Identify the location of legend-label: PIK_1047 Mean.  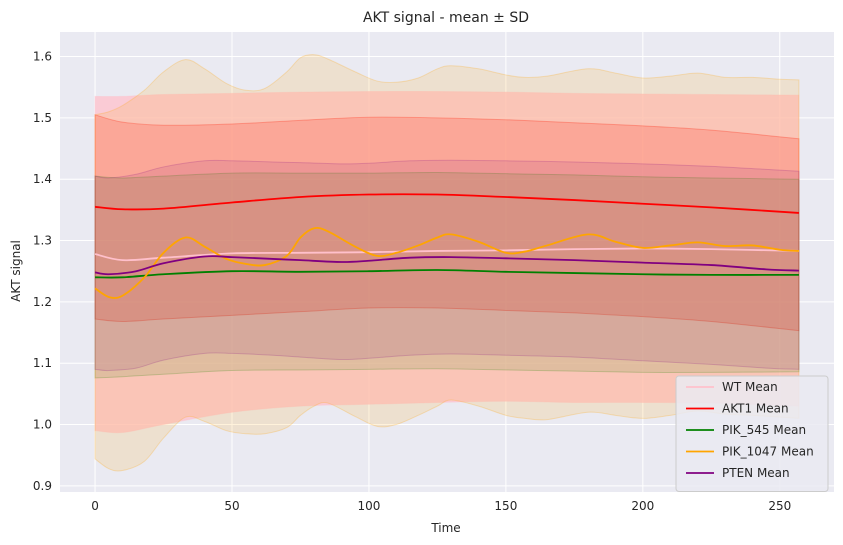
(768, 452).